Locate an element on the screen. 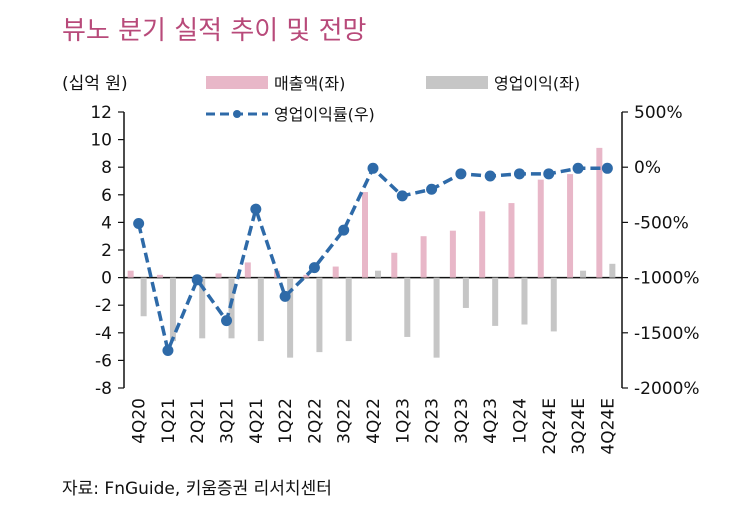 The image size is (756, 518). left-tick-label: 10 is located at coordinates (101, 141).